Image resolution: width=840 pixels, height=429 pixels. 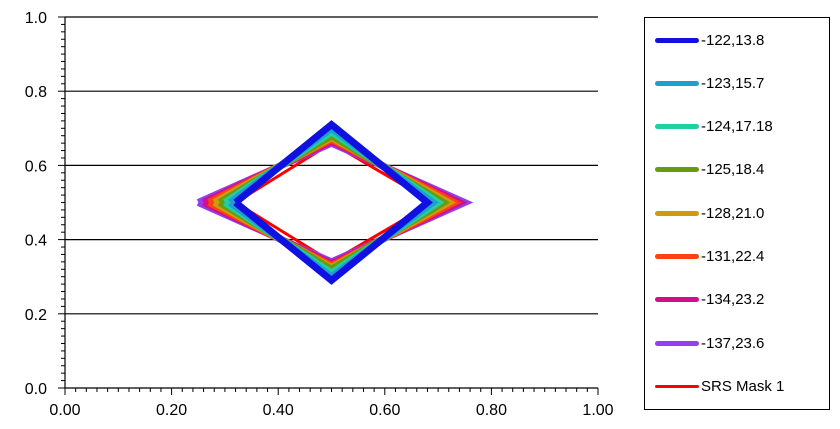 What do you see at coordinates (733, 83) in the screenshot?
I see `legend-label: -123,15.7` at bounding box center [733, 83].